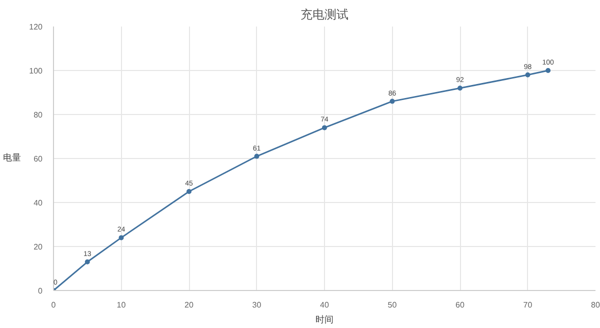  What do you see at coordinates (189, 305) in the screenshot?
I see `x-tick-label: 20` at bounding box center [189, 305].